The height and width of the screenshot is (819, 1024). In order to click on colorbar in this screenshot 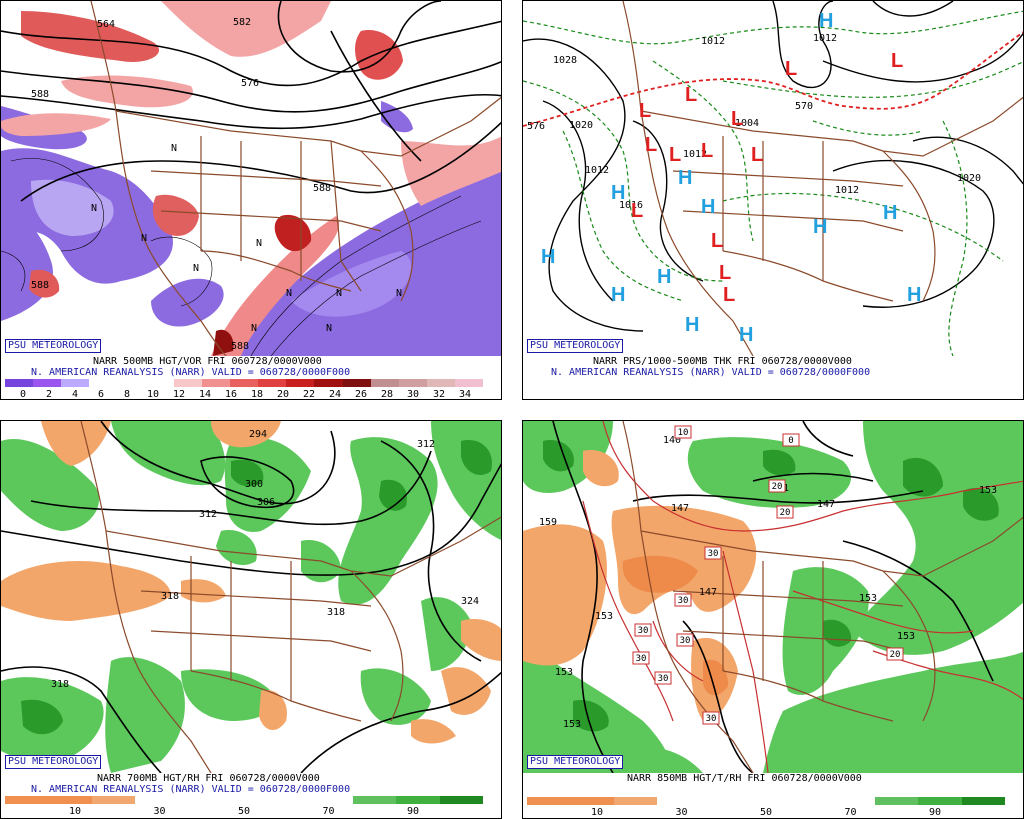, I will do `click(766, 801)`.